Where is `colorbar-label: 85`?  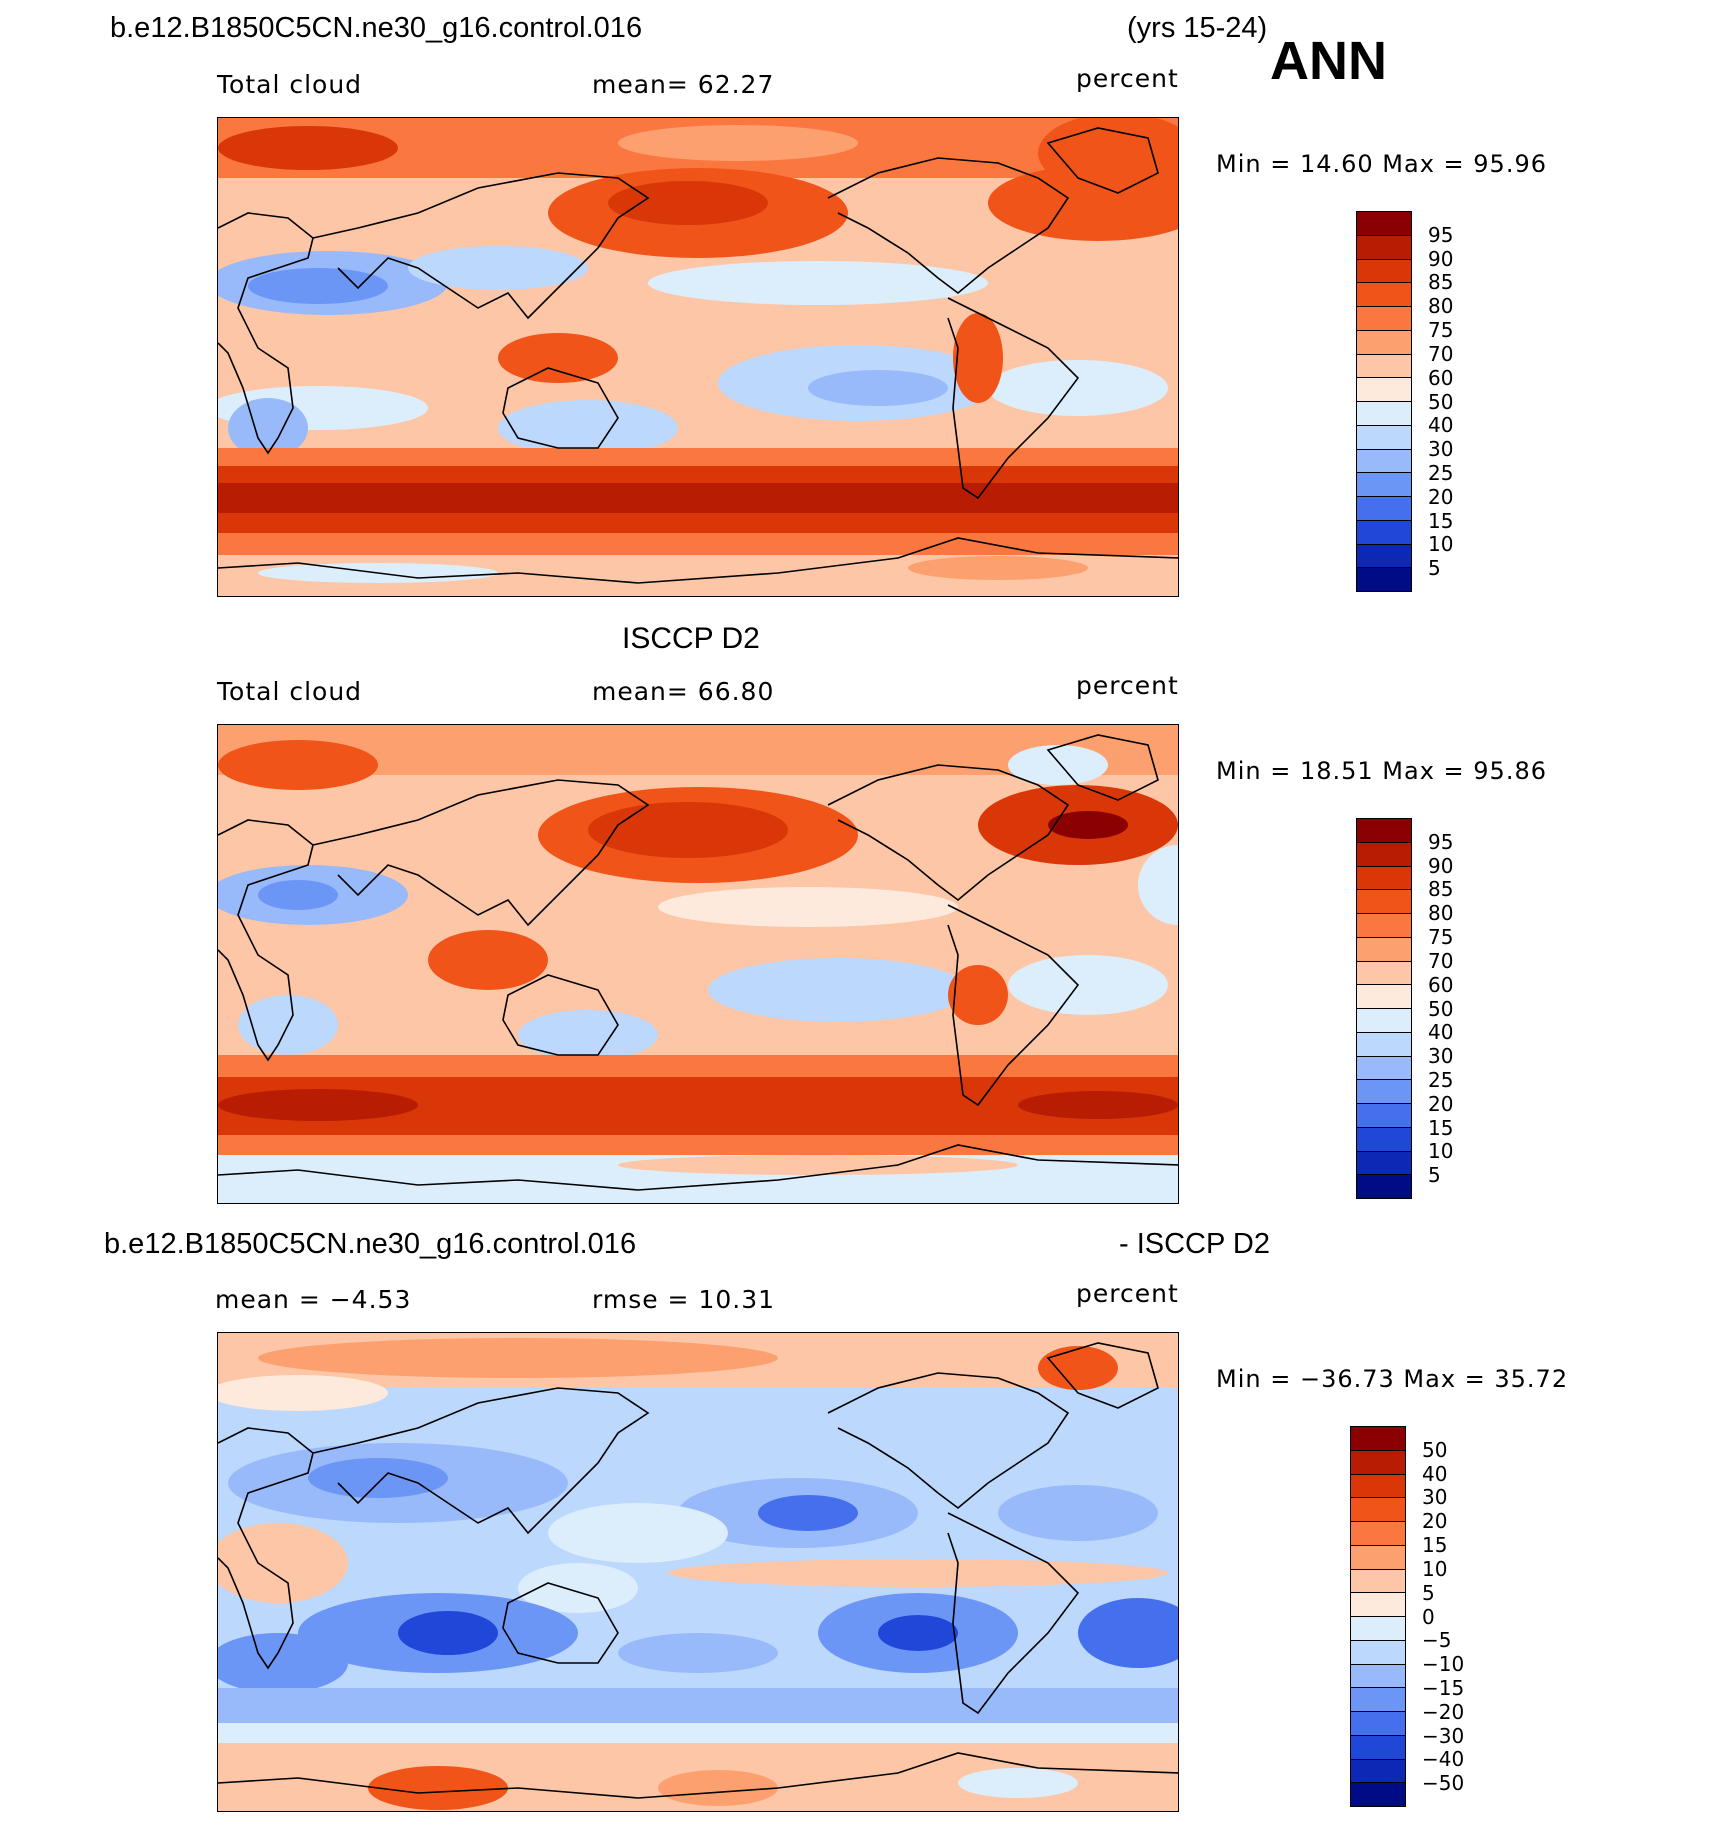
colorbar-label: 85 is located at coordinates (1441, 889).